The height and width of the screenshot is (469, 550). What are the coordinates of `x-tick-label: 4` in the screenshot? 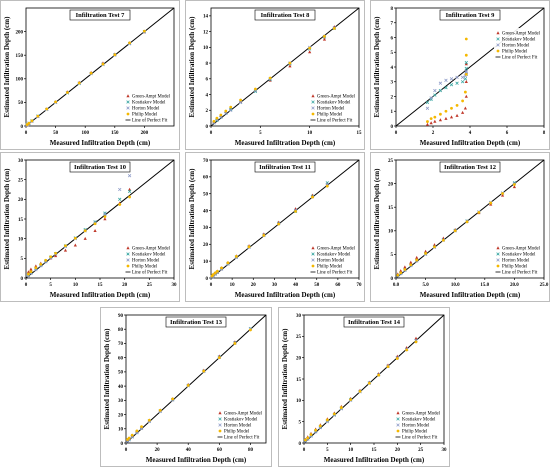 It's located at (470, 133).